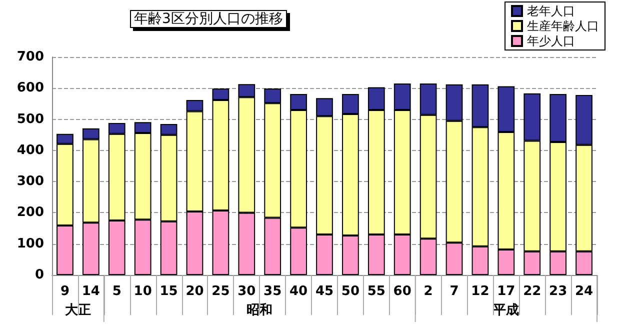 The height and width of the screenshot is (325, 625). Describe the element at coordinates (65, 291) in the screenshot. I see `x-tick-label: 9` at that location.